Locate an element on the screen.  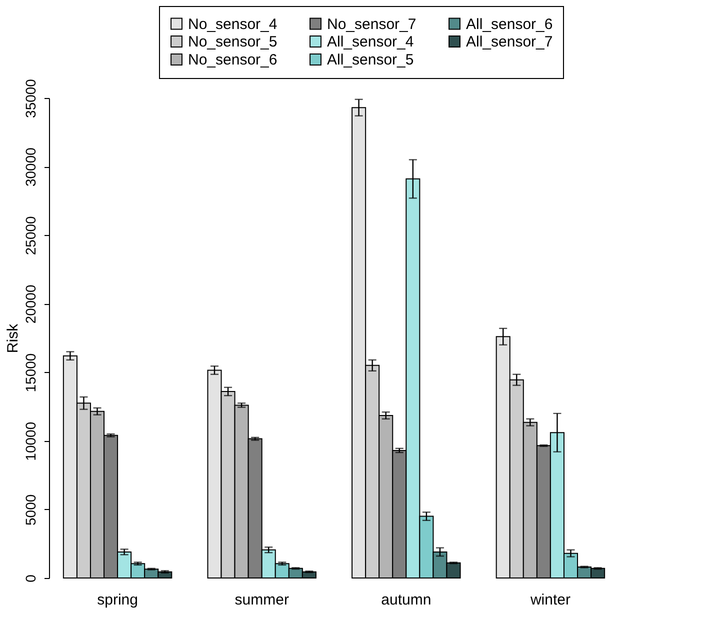
x-tick-label: spring is located at coordinates (117, 600).